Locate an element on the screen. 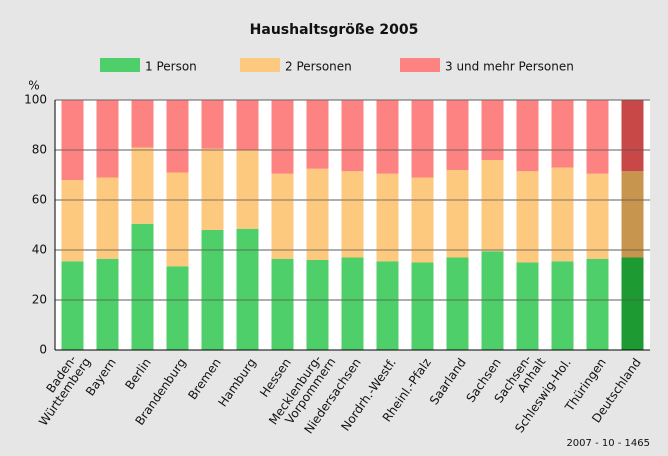 The height and width of the screenshot is (456, 668). y-tick-label: 20 is located at coordinates (39, 300).